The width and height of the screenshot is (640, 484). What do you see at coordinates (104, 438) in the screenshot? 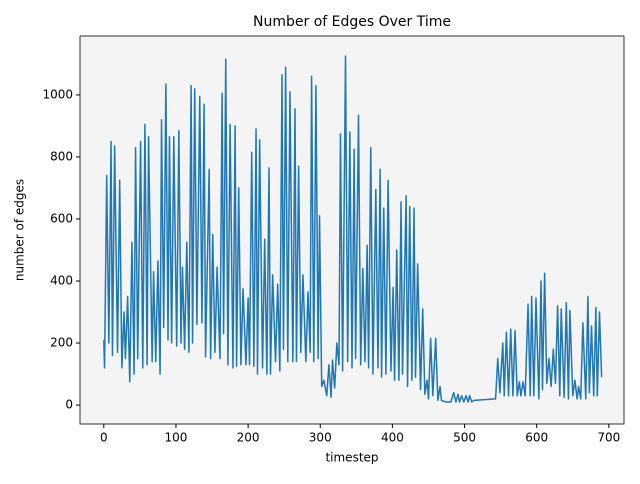
I see `x-tick-label: 0` at bounding box center [104, 438].